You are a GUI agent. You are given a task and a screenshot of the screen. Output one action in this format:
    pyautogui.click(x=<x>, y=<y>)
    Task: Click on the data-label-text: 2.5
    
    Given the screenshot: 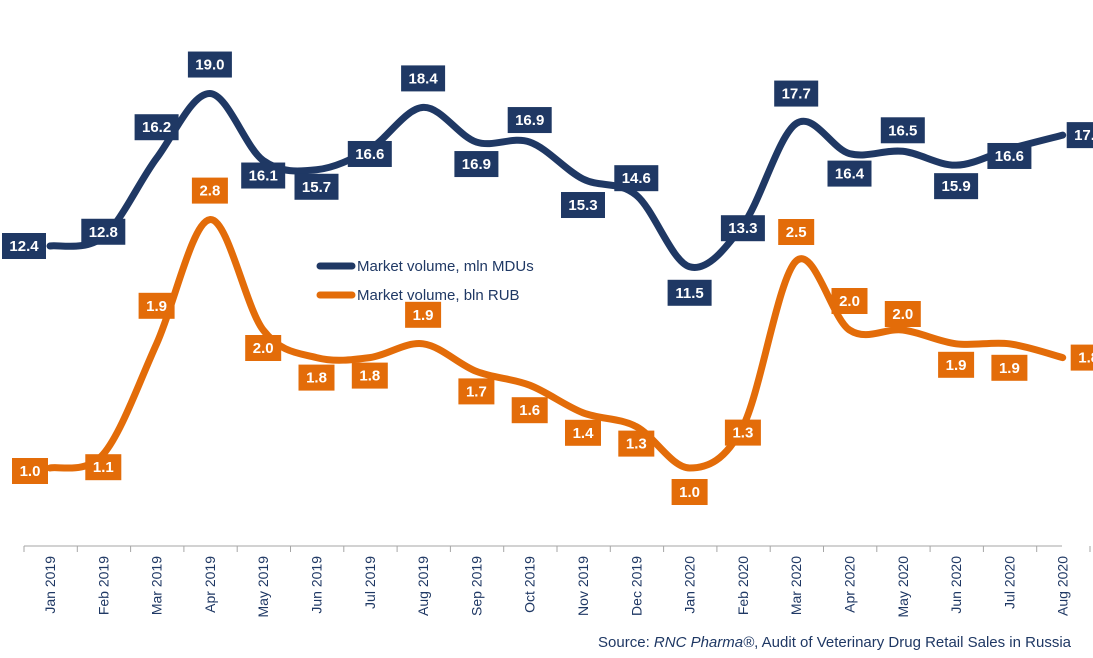 What is the action you would take?
    pyautogui.click(x=796, y=232)
    